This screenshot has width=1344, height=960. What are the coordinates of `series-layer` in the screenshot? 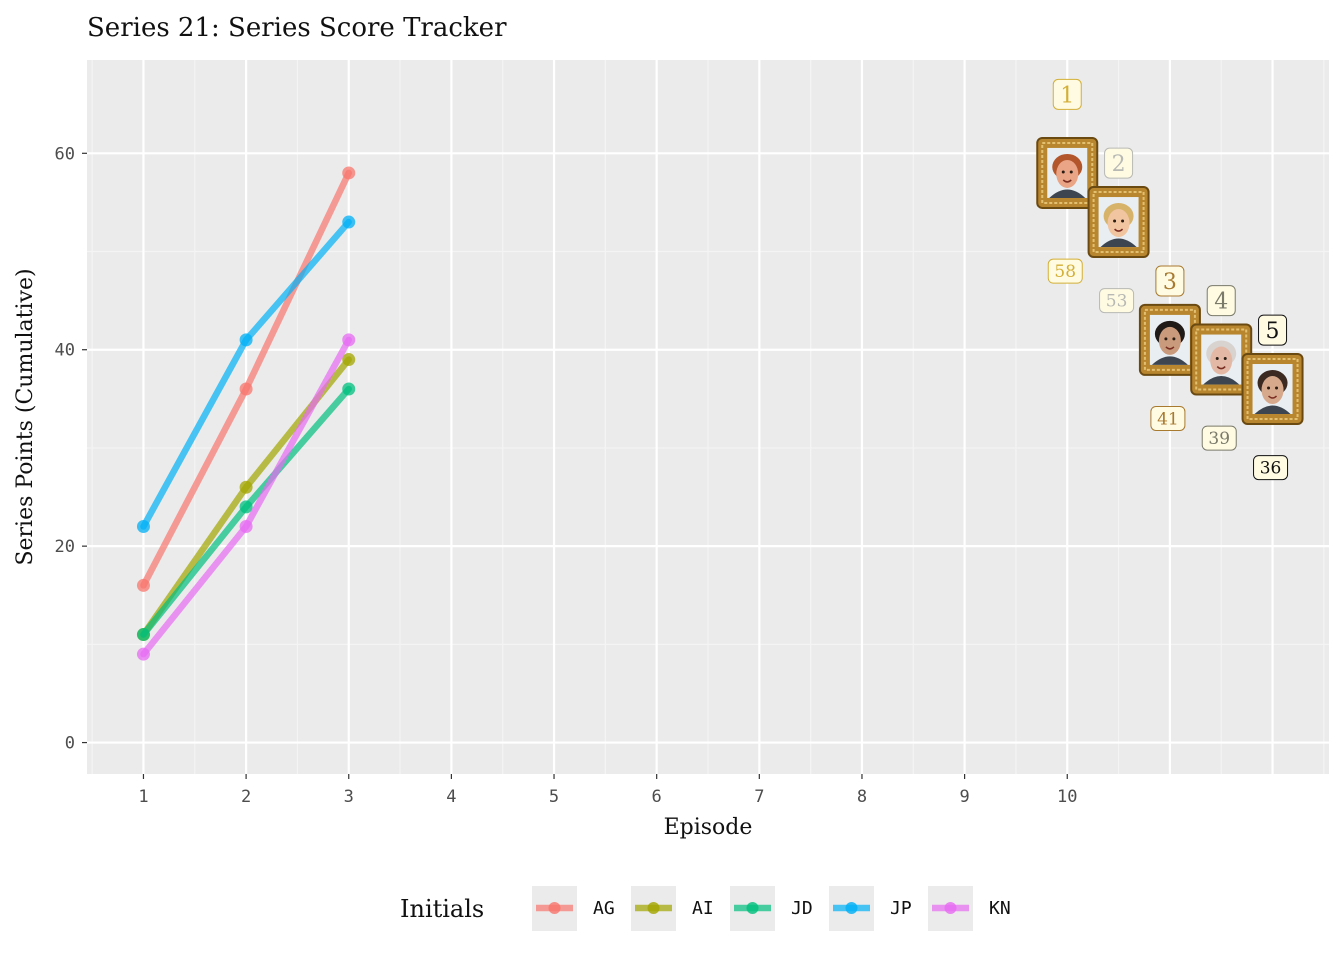 It's located at (246, 413).